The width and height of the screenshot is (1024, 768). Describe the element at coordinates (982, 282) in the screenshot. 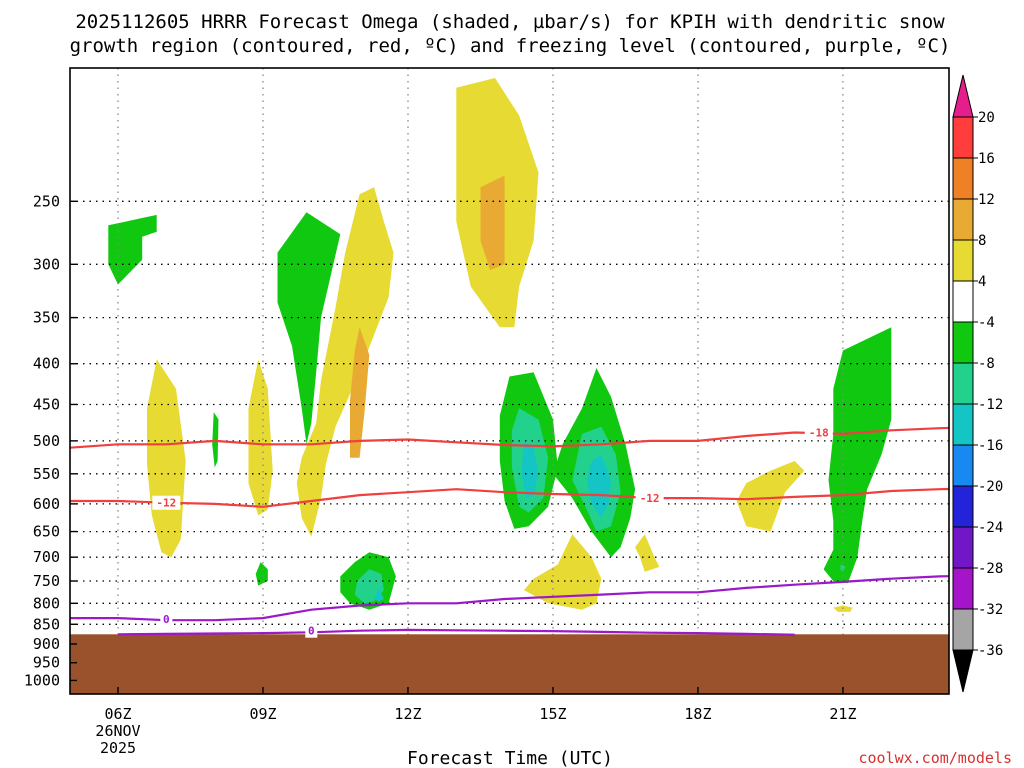

I see `colorbar-label: 4` at that location.